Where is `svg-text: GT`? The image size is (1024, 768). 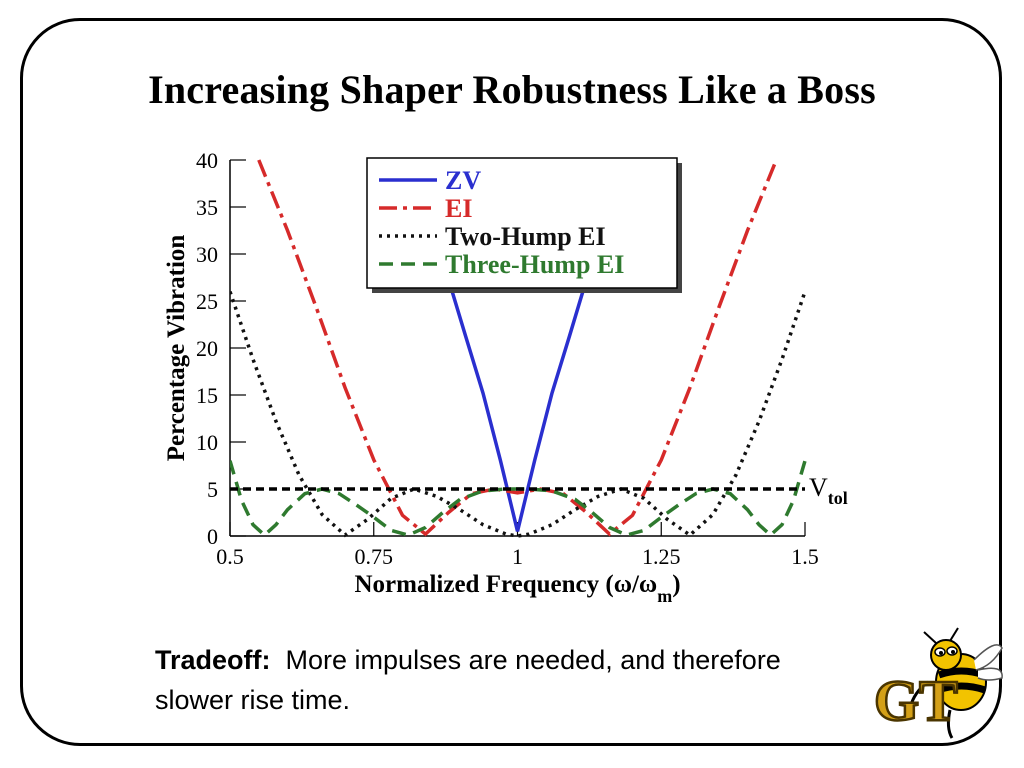
svg-text: GT is located at coordinates (916, 700).